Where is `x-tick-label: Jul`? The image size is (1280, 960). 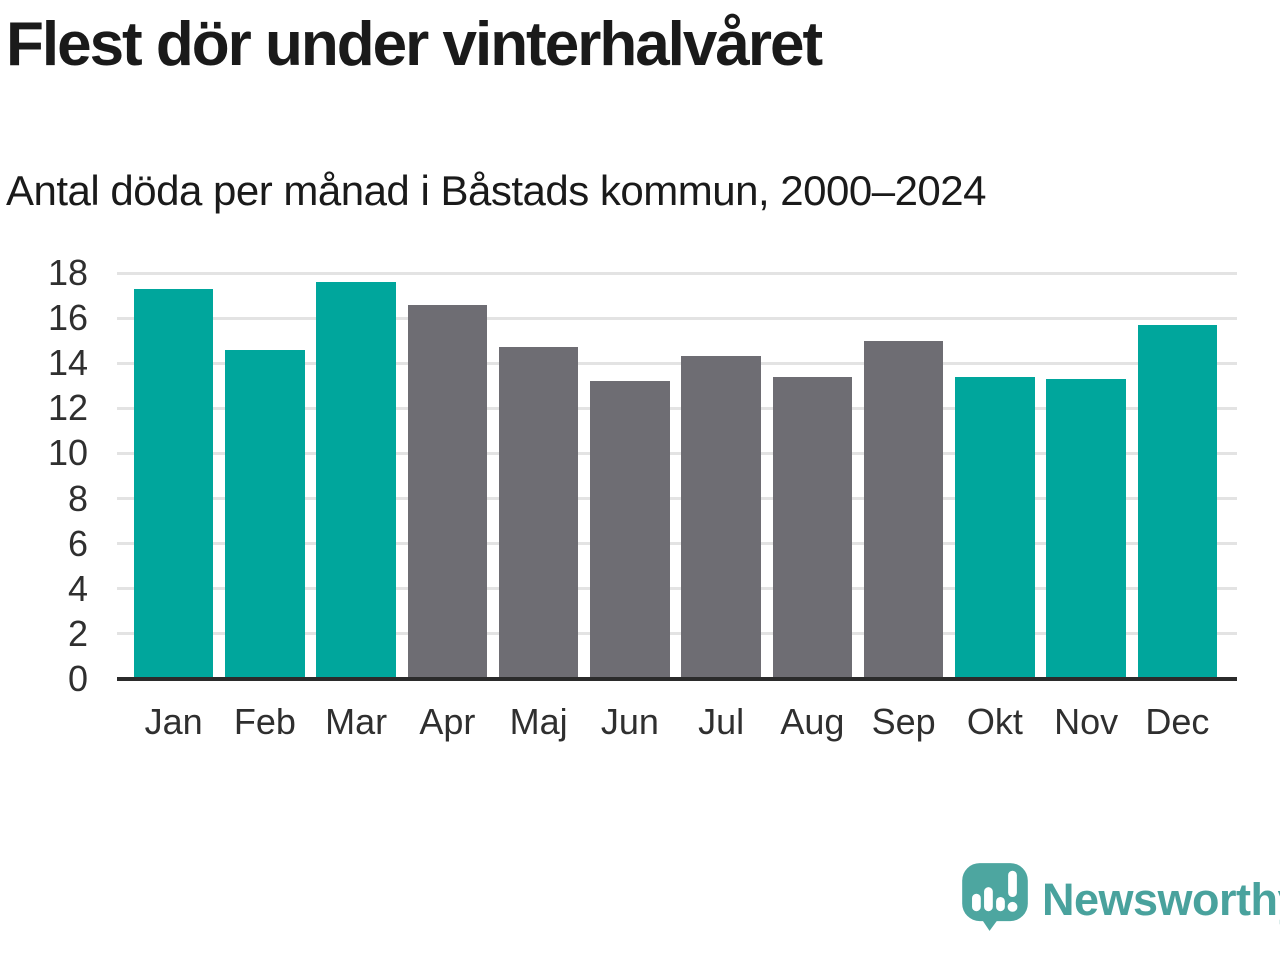 x-tick-label: Jul is located at coordinates (721, 721).